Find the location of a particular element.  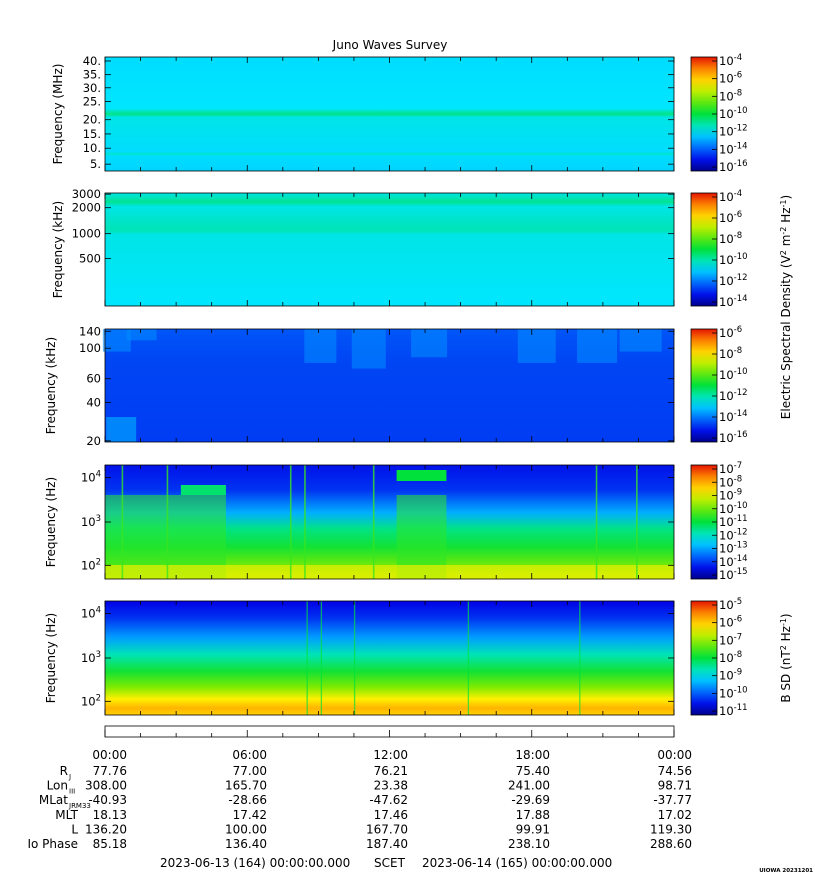

y-tick-label: 40 is located at coordinates (93, 402).